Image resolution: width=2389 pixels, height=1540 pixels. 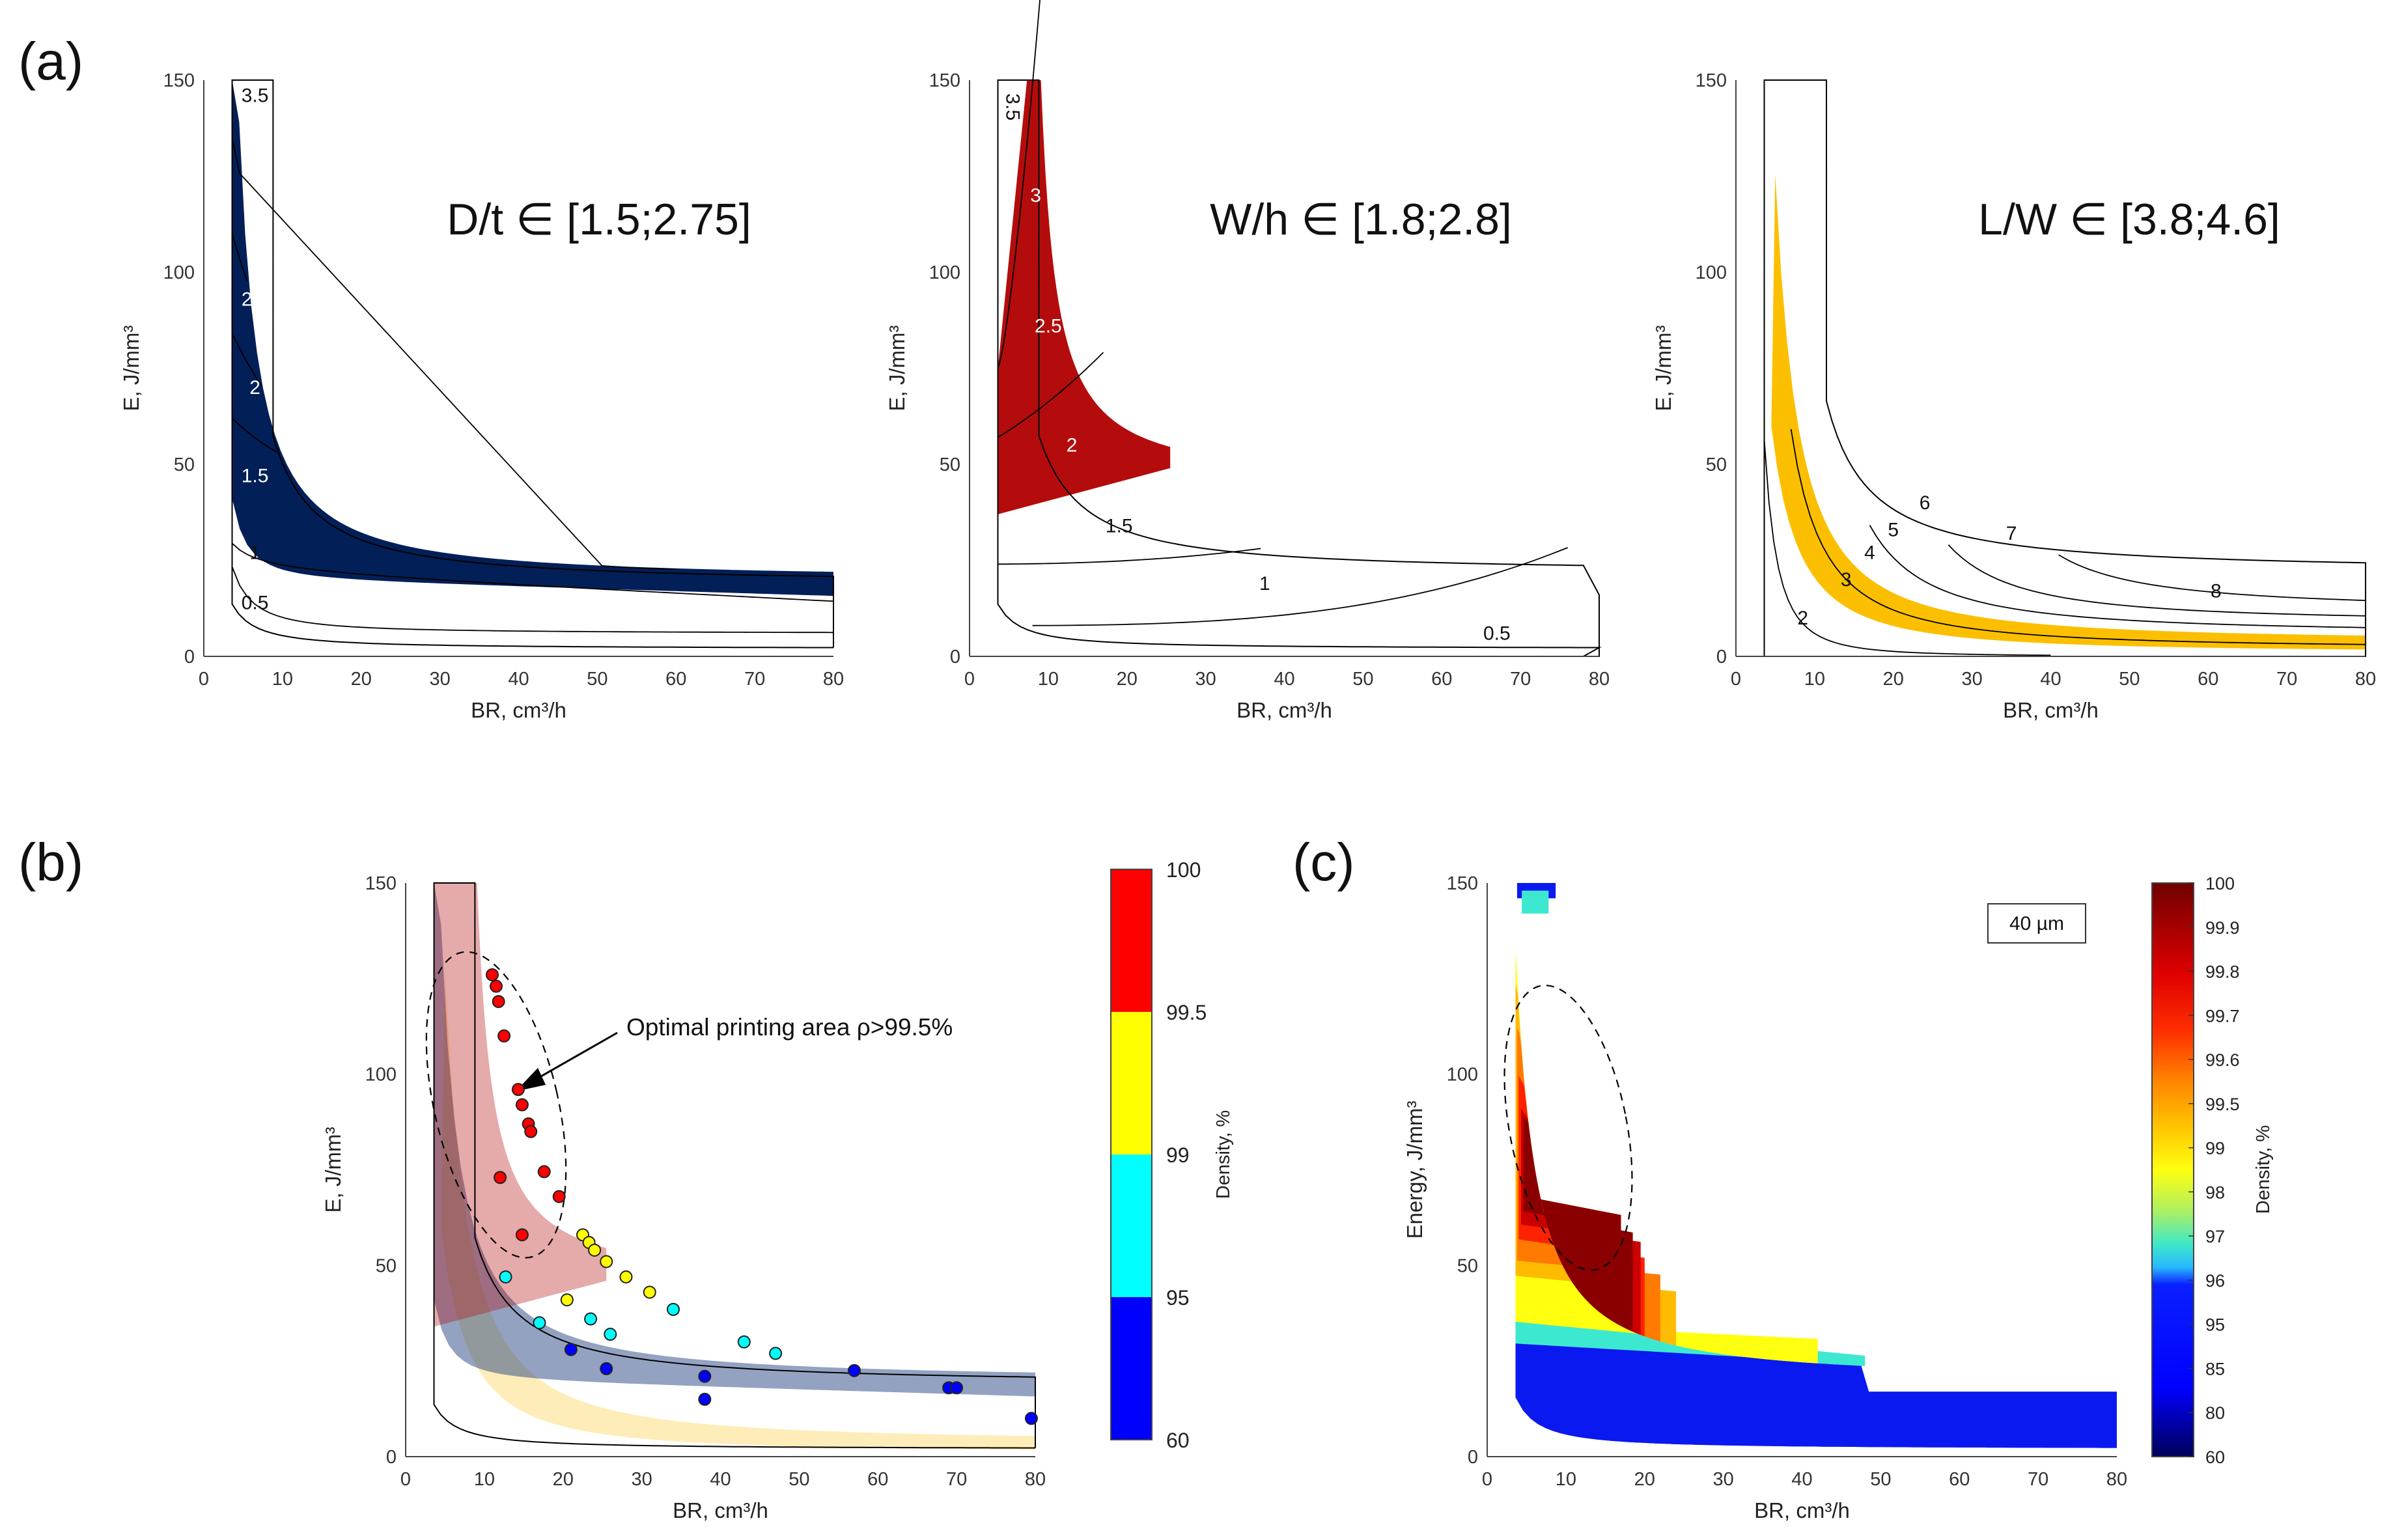 What do you see at coordinates (1323, 863) in the screenshot?
I see `panel-label-c: (c)` at bounding box center [1323, 863].